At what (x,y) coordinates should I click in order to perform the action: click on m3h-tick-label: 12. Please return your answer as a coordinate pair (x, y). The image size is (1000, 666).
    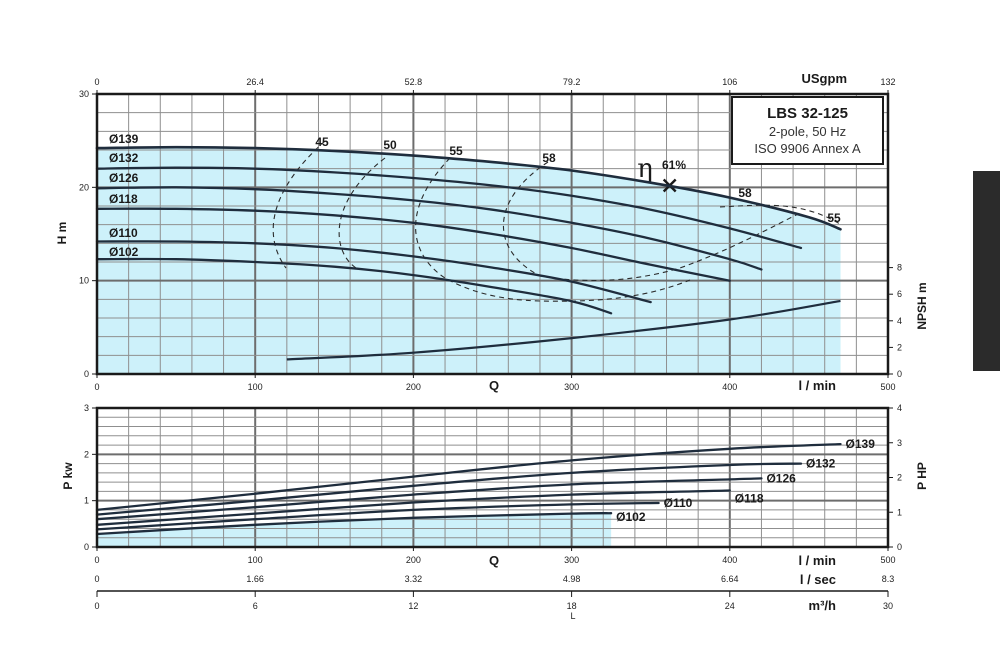
    Looking at the image, I should click on (413, 606).